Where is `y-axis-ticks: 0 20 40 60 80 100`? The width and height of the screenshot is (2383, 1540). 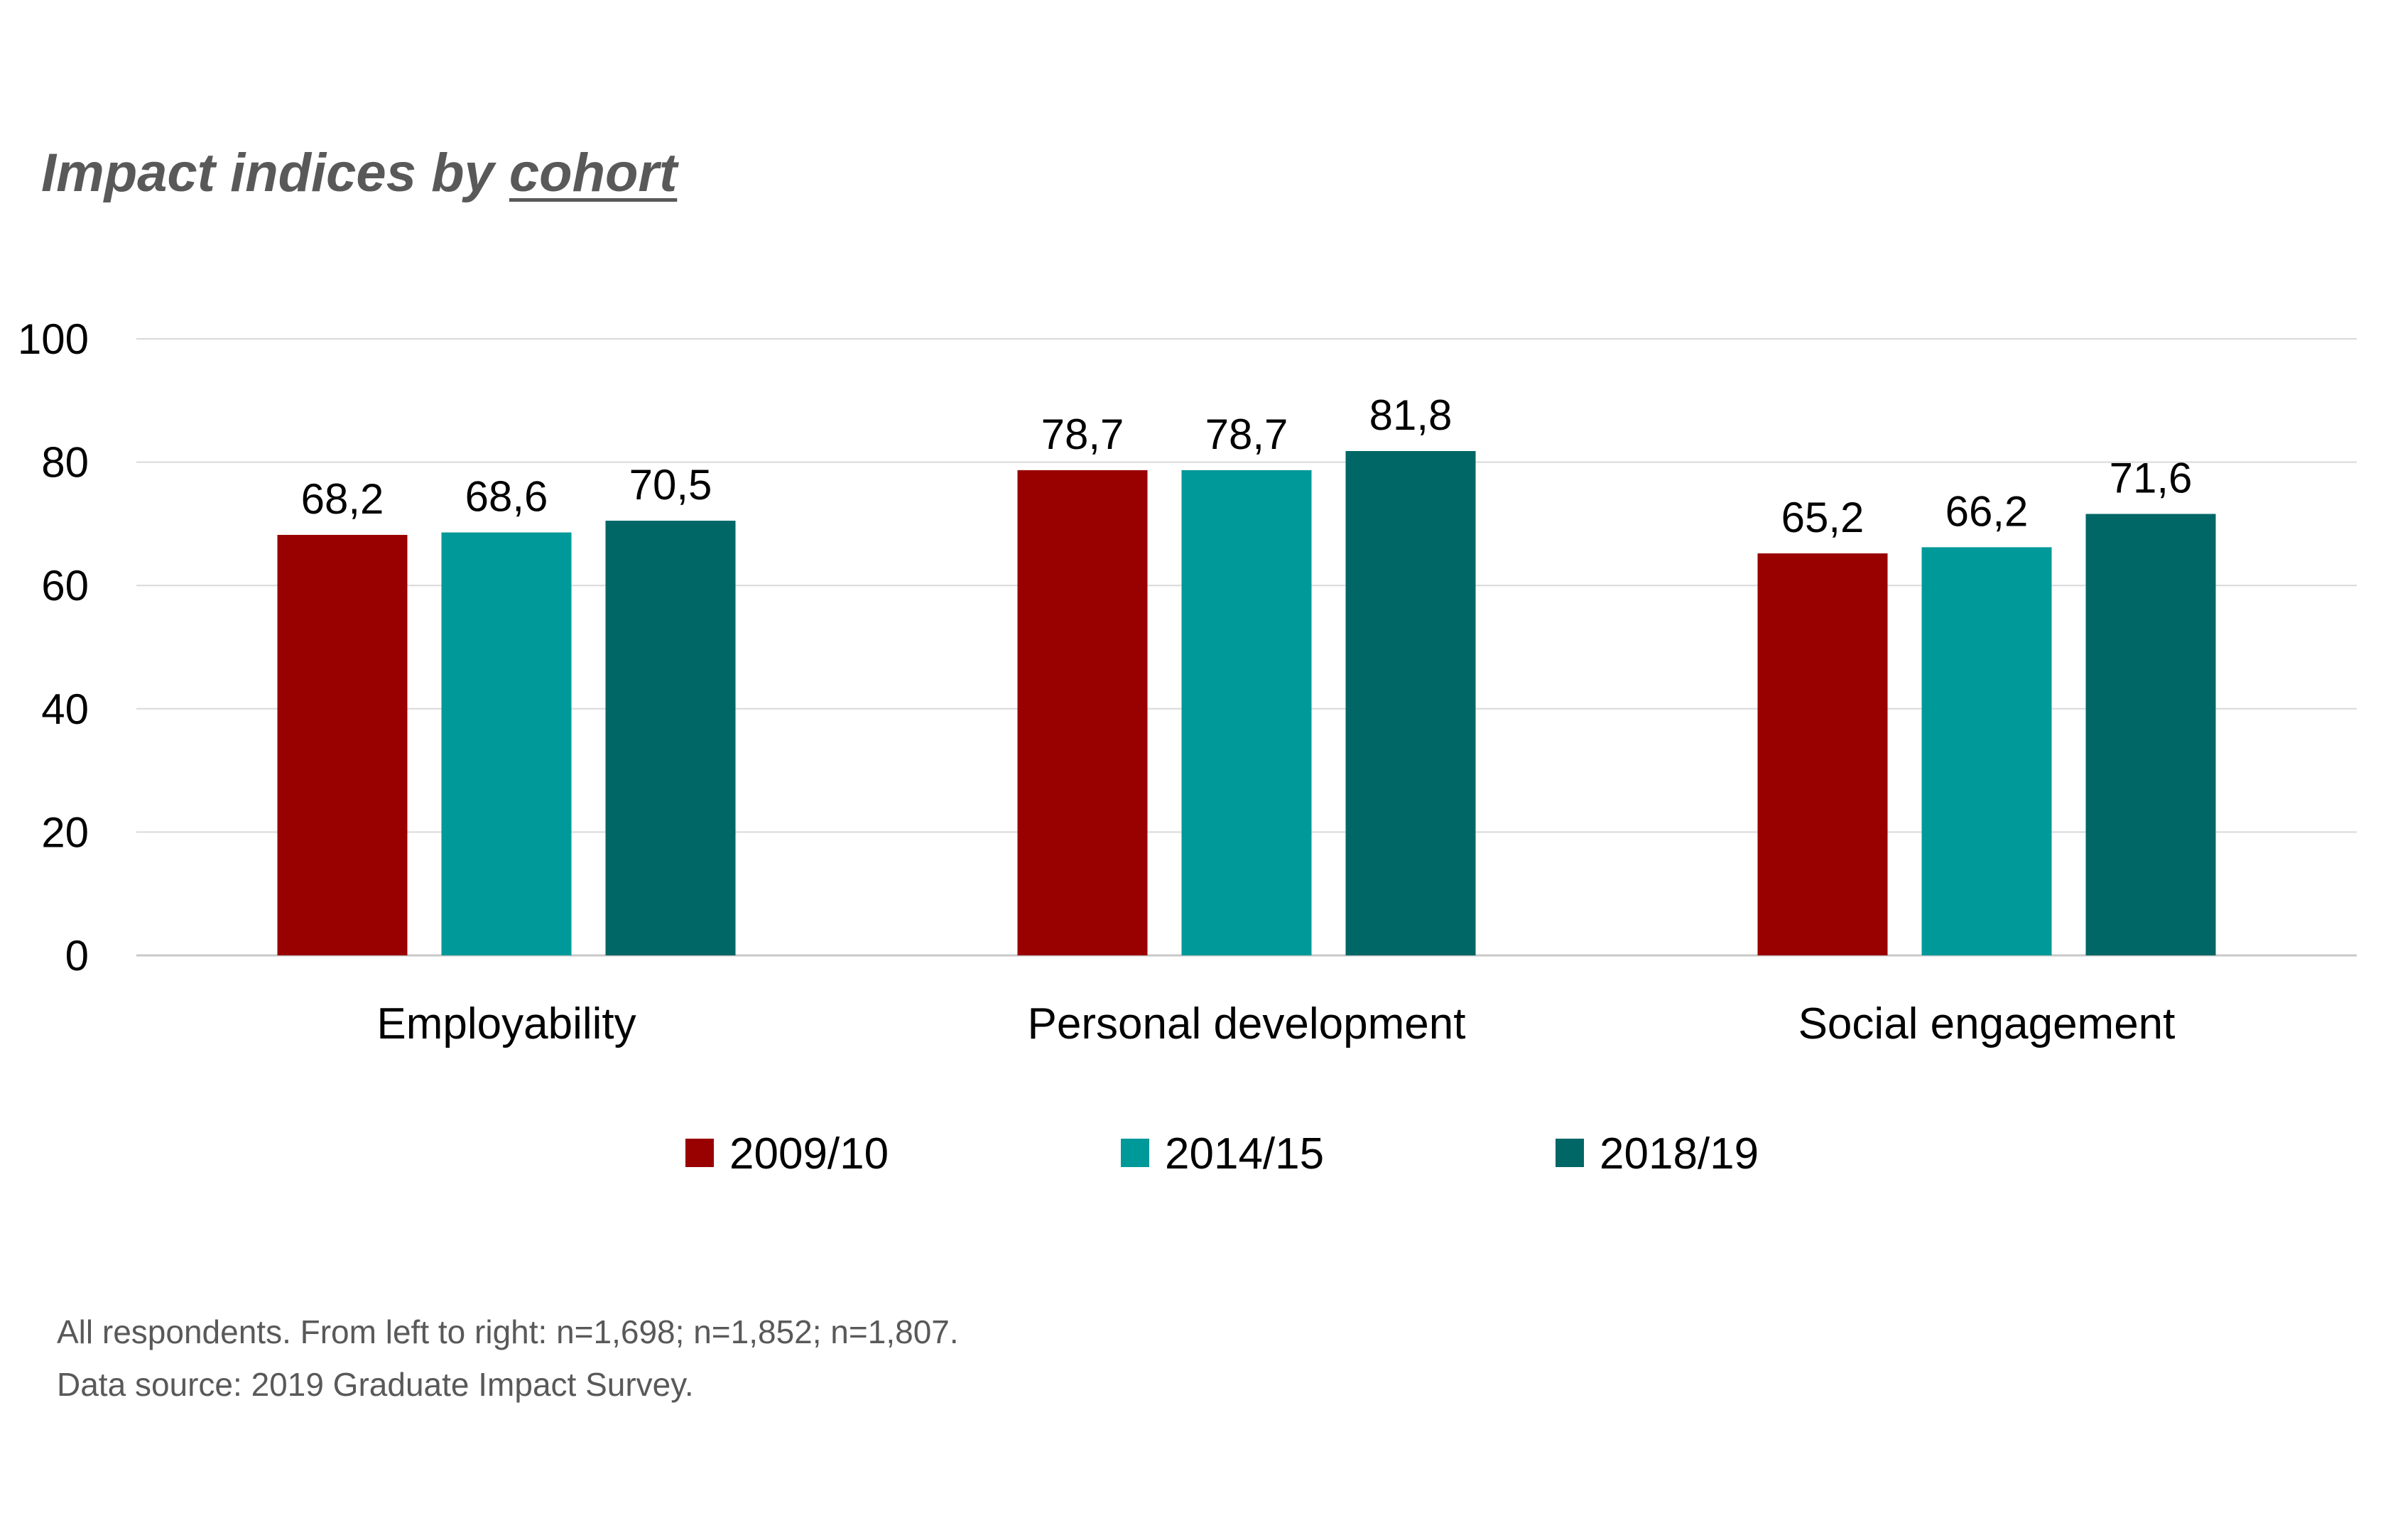
y-axis-ticks: 0 20 40 60 80 100 is located at coordinates (54, 648).